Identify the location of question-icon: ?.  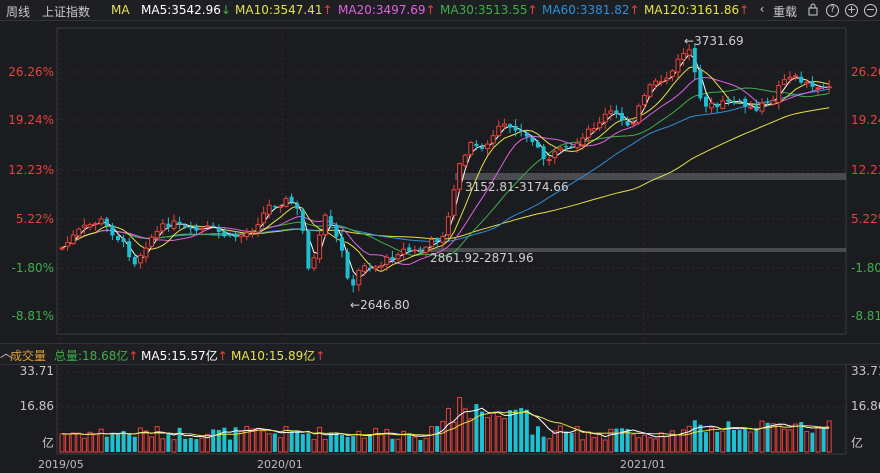
(832, 10).